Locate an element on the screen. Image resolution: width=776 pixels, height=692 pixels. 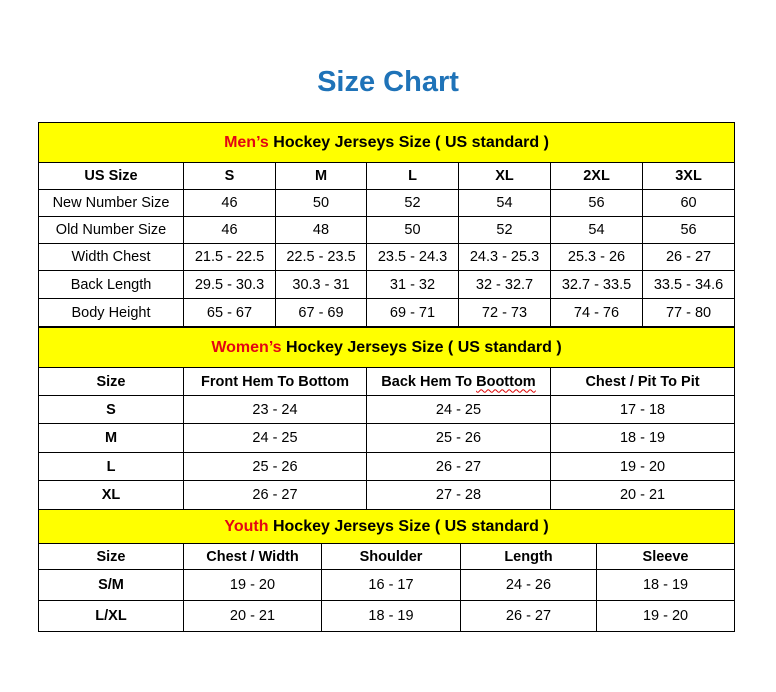
row-label: Body Height is located at coordinates (111, 312).